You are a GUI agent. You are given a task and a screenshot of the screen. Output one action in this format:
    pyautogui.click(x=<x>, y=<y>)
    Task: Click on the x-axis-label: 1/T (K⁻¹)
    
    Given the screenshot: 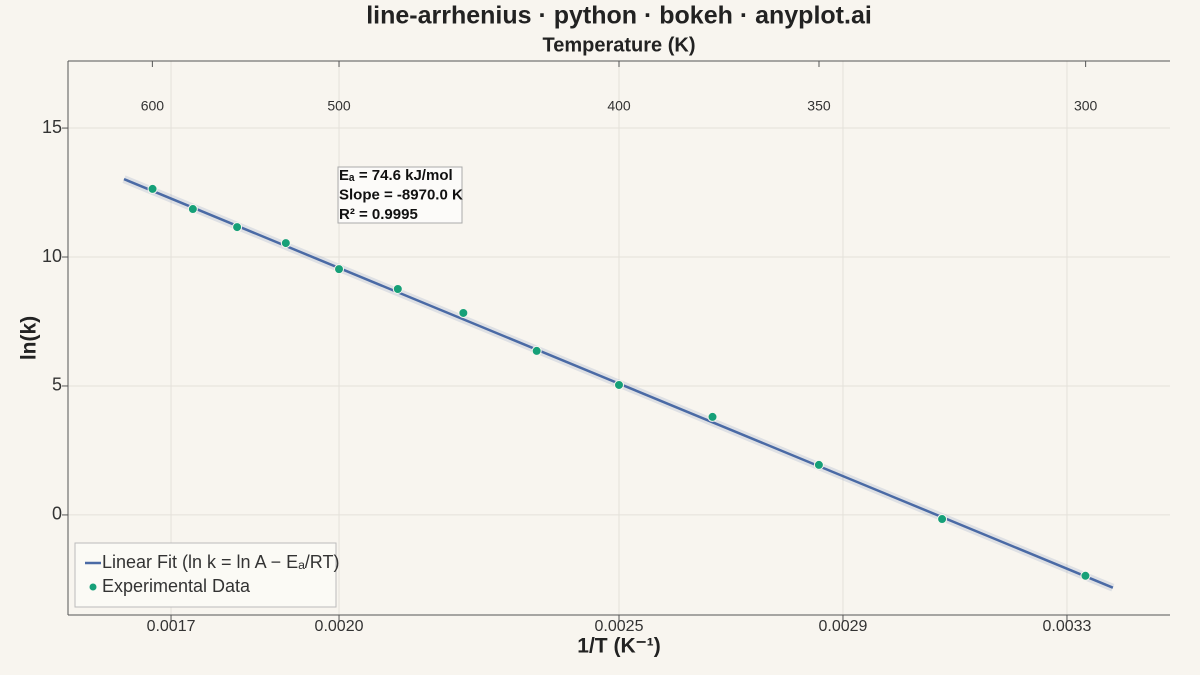 What is the action you would take?
    pyautogui.click(x=618, y=646)
    